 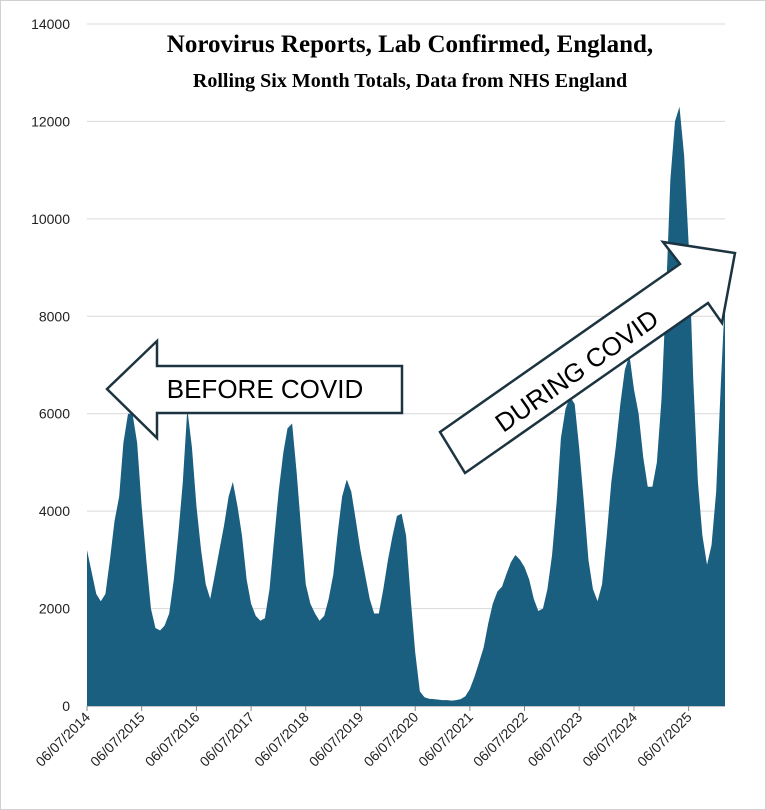 What do you see at coordinates (54, 609) in the screenshot?
I see `y-tick-label: 2000` at bounding box center [54, 609].